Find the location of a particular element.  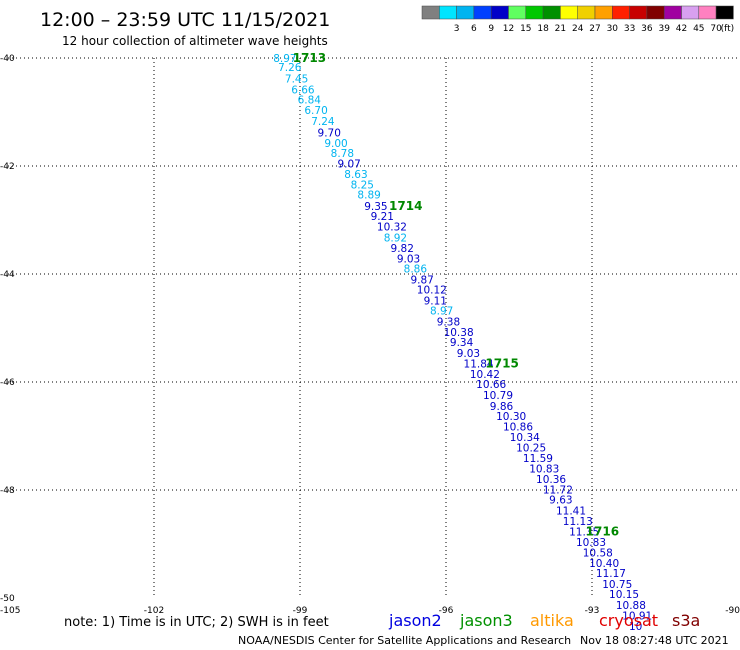

lon-tick-label: -102 is located at coordinates (154, 611).